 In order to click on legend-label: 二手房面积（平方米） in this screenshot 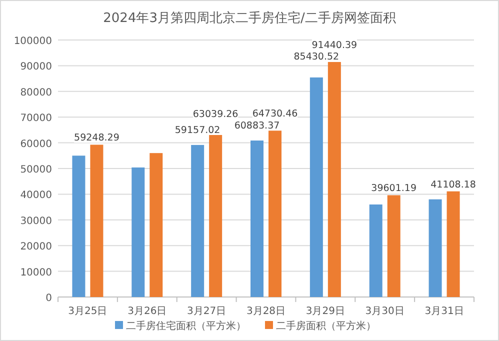, I will do `click(326, 326)`.